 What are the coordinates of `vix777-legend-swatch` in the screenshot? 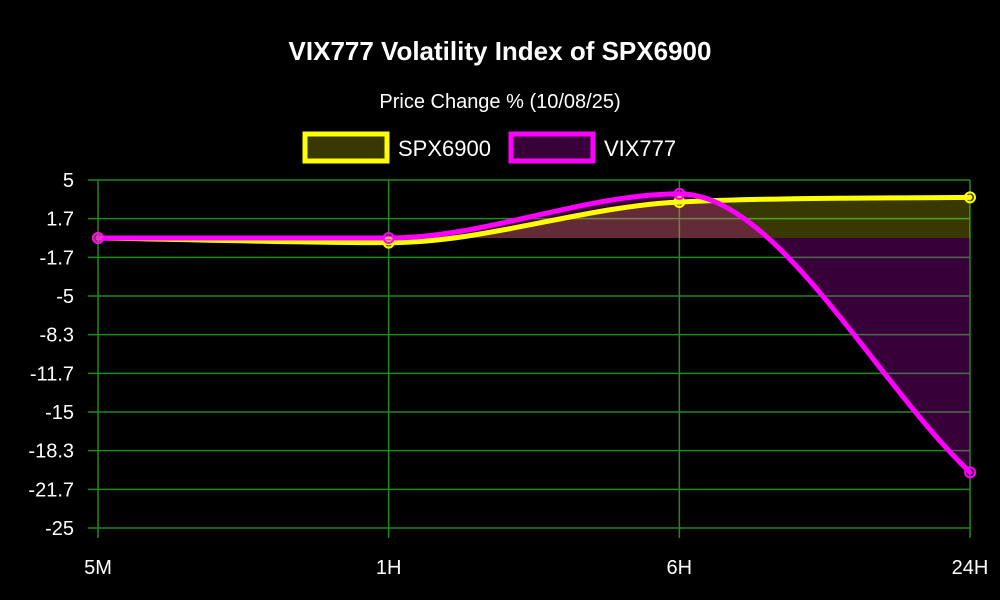 It's located at (552, 147).